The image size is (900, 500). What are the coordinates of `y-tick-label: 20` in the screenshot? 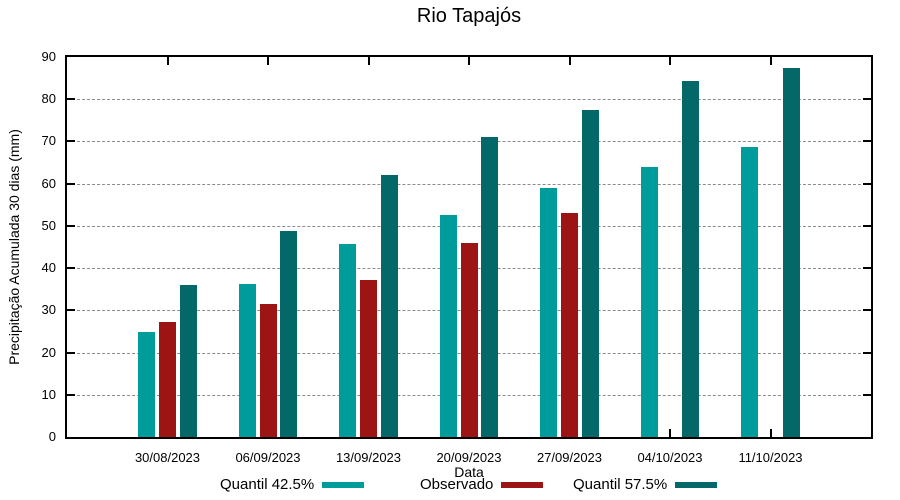 It's located at (48, 352).